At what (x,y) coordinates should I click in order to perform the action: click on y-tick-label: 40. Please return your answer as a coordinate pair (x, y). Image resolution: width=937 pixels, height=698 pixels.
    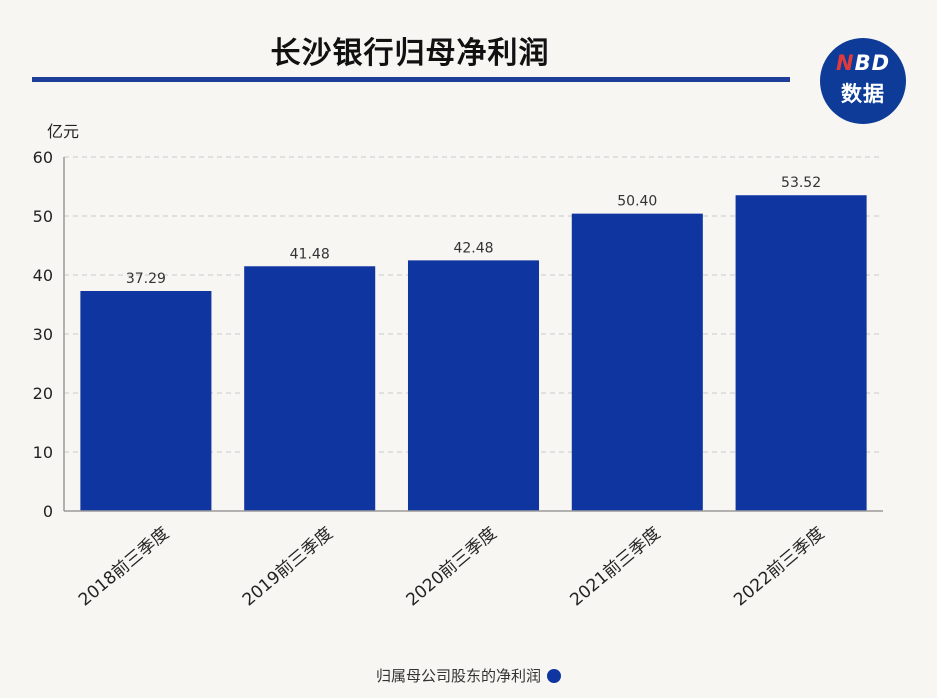
    Looking at the image, I should click on (43, 275).